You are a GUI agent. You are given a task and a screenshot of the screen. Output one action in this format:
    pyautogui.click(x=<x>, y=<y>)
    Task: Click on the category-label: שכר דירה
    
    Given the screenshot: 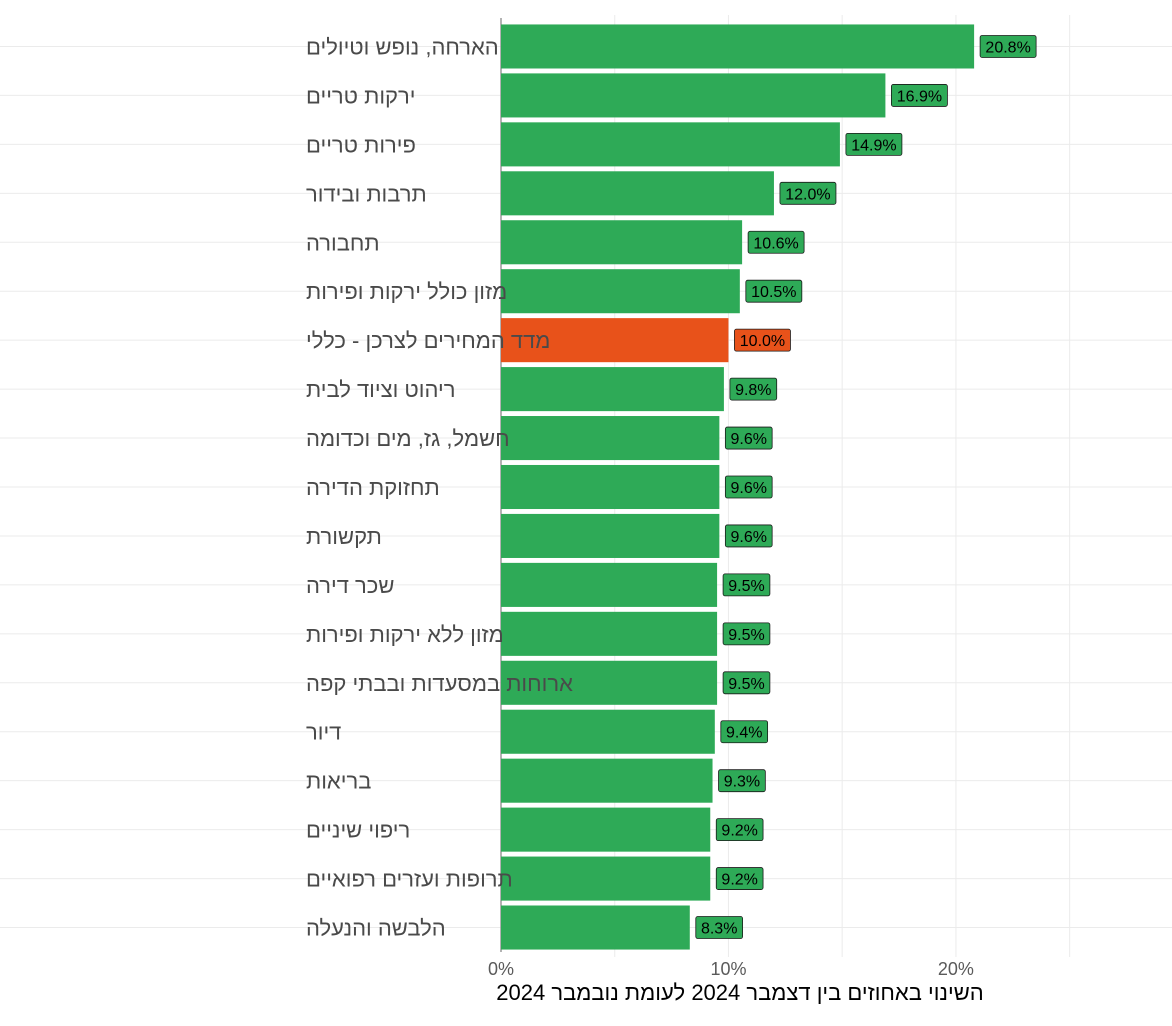 What is the action you would take?
    pyautogui.click(x=350, y=585)
    